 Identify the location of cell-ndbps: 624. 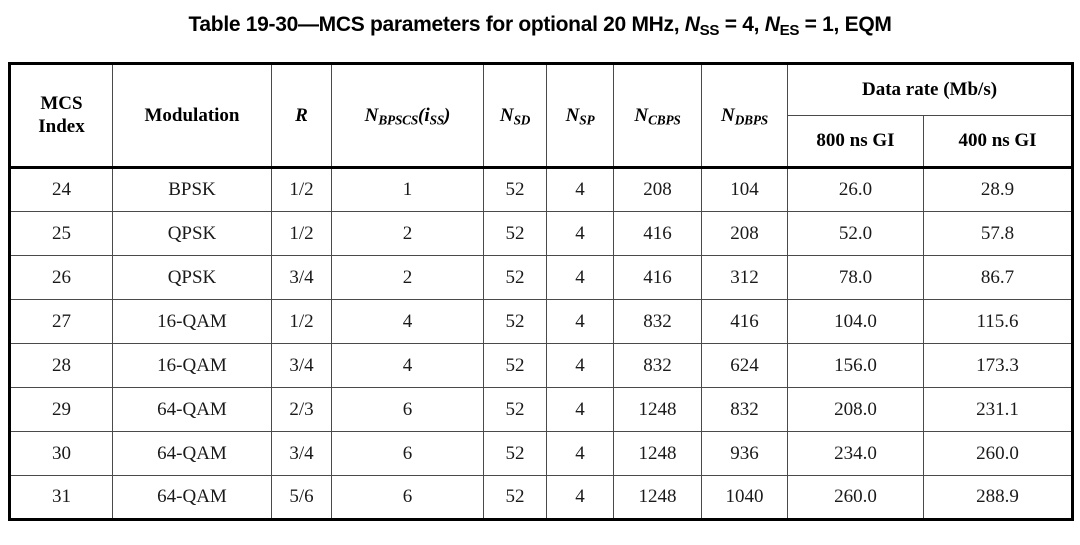
(744, 365).